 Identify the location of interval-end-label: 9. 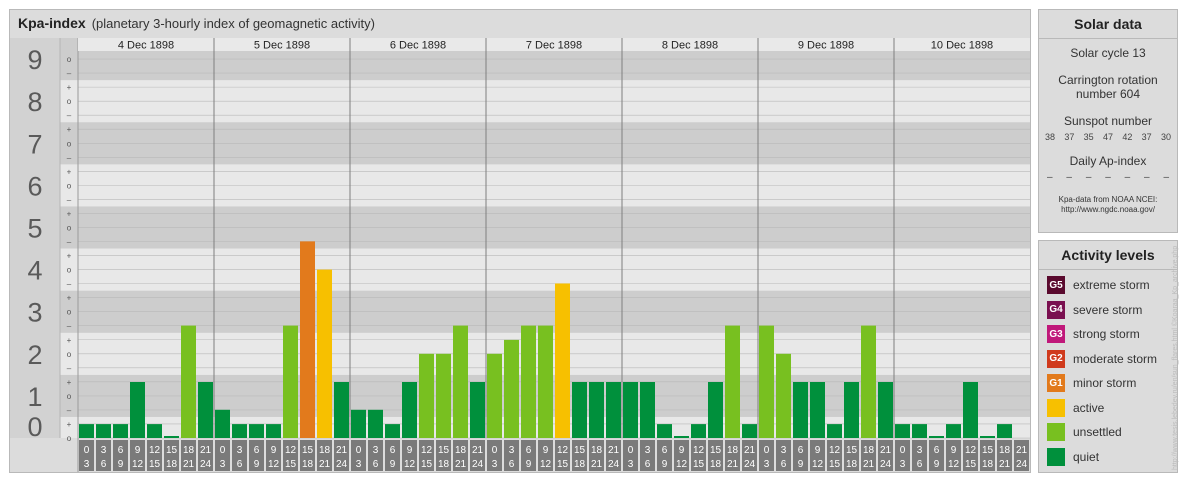
(121, 464).